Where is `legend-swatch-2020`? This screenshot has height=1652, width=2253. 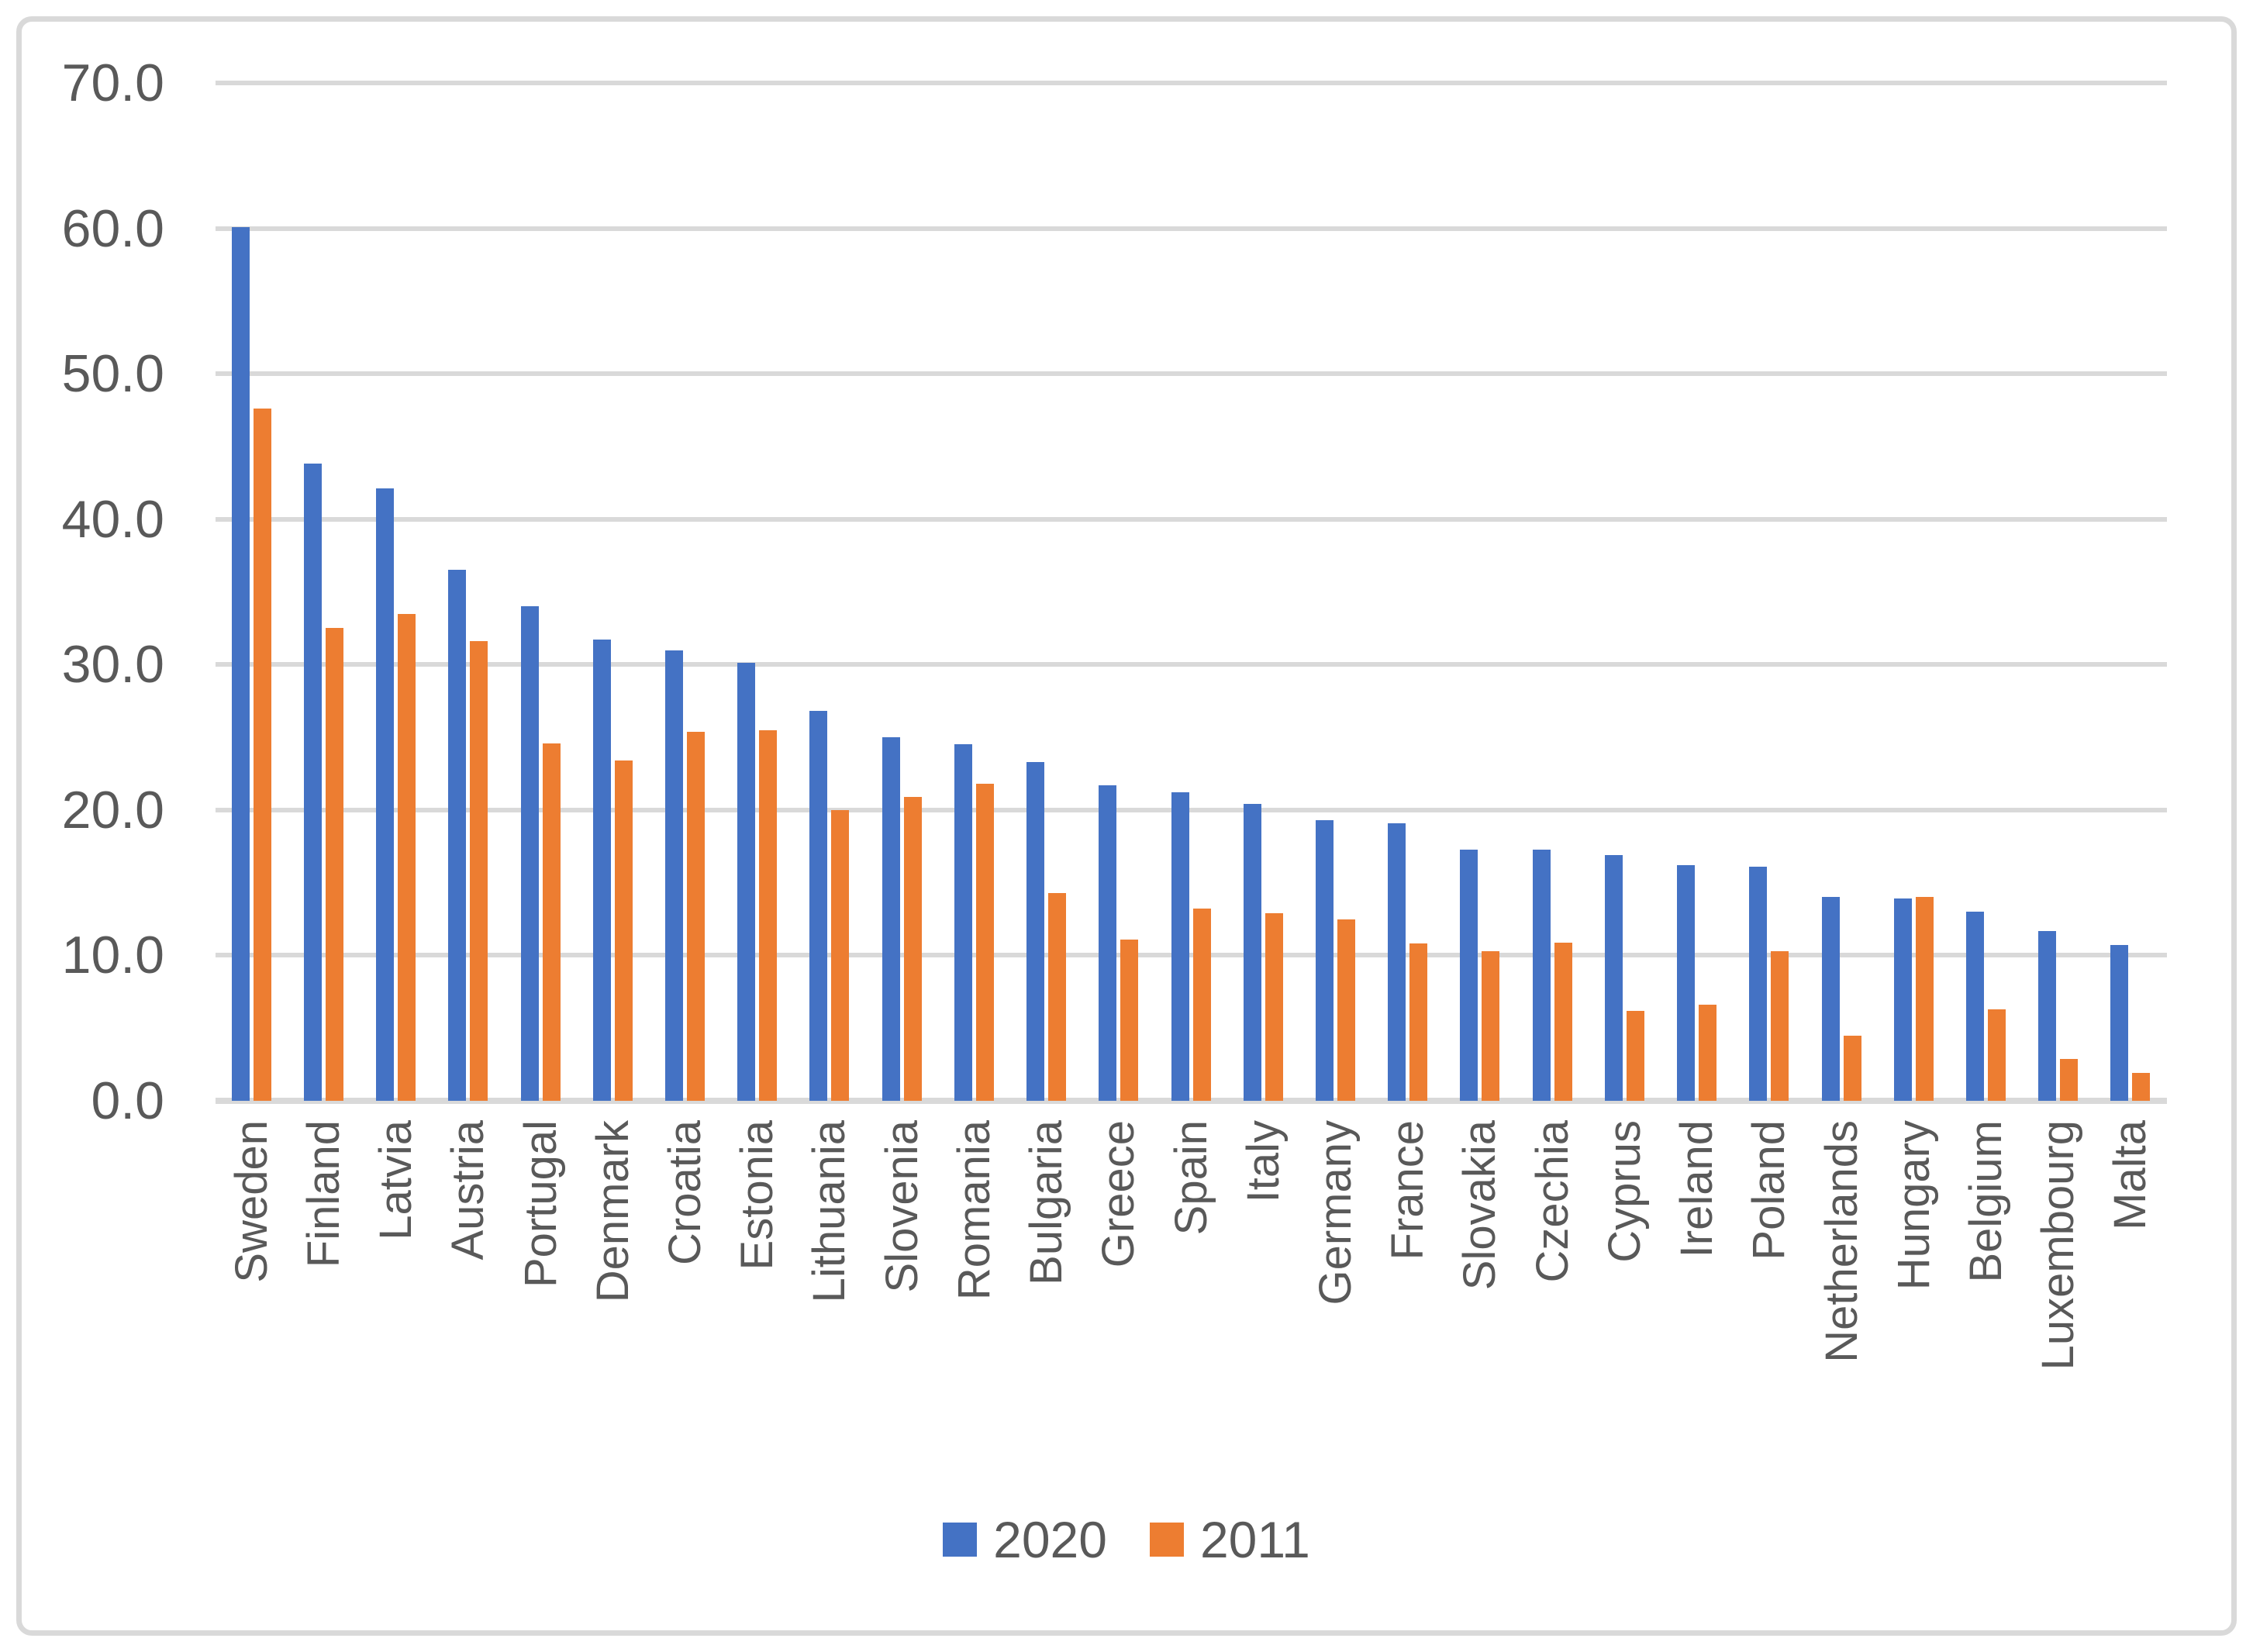 legend-swatch-2020 is located at coordinates (960, 1540).